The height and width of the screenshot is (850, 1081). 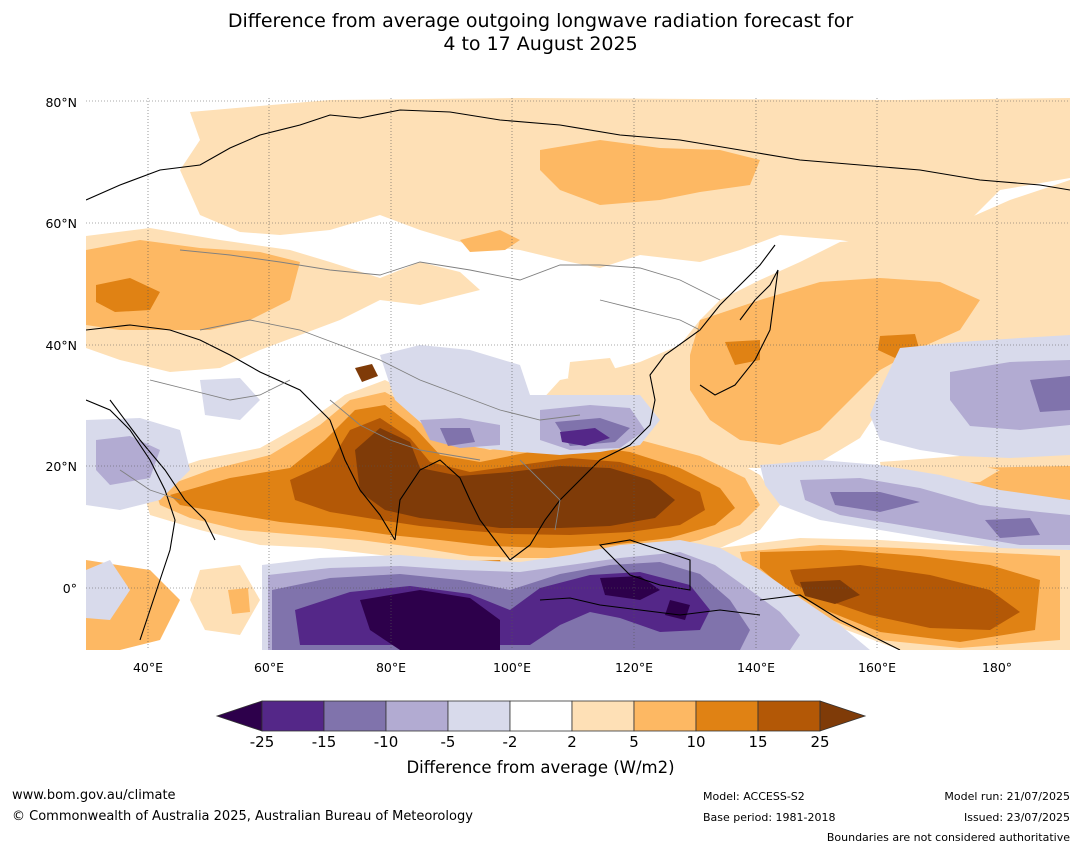 I want to click on lon-label-100e: 100°E, so click(x=512, y=667).